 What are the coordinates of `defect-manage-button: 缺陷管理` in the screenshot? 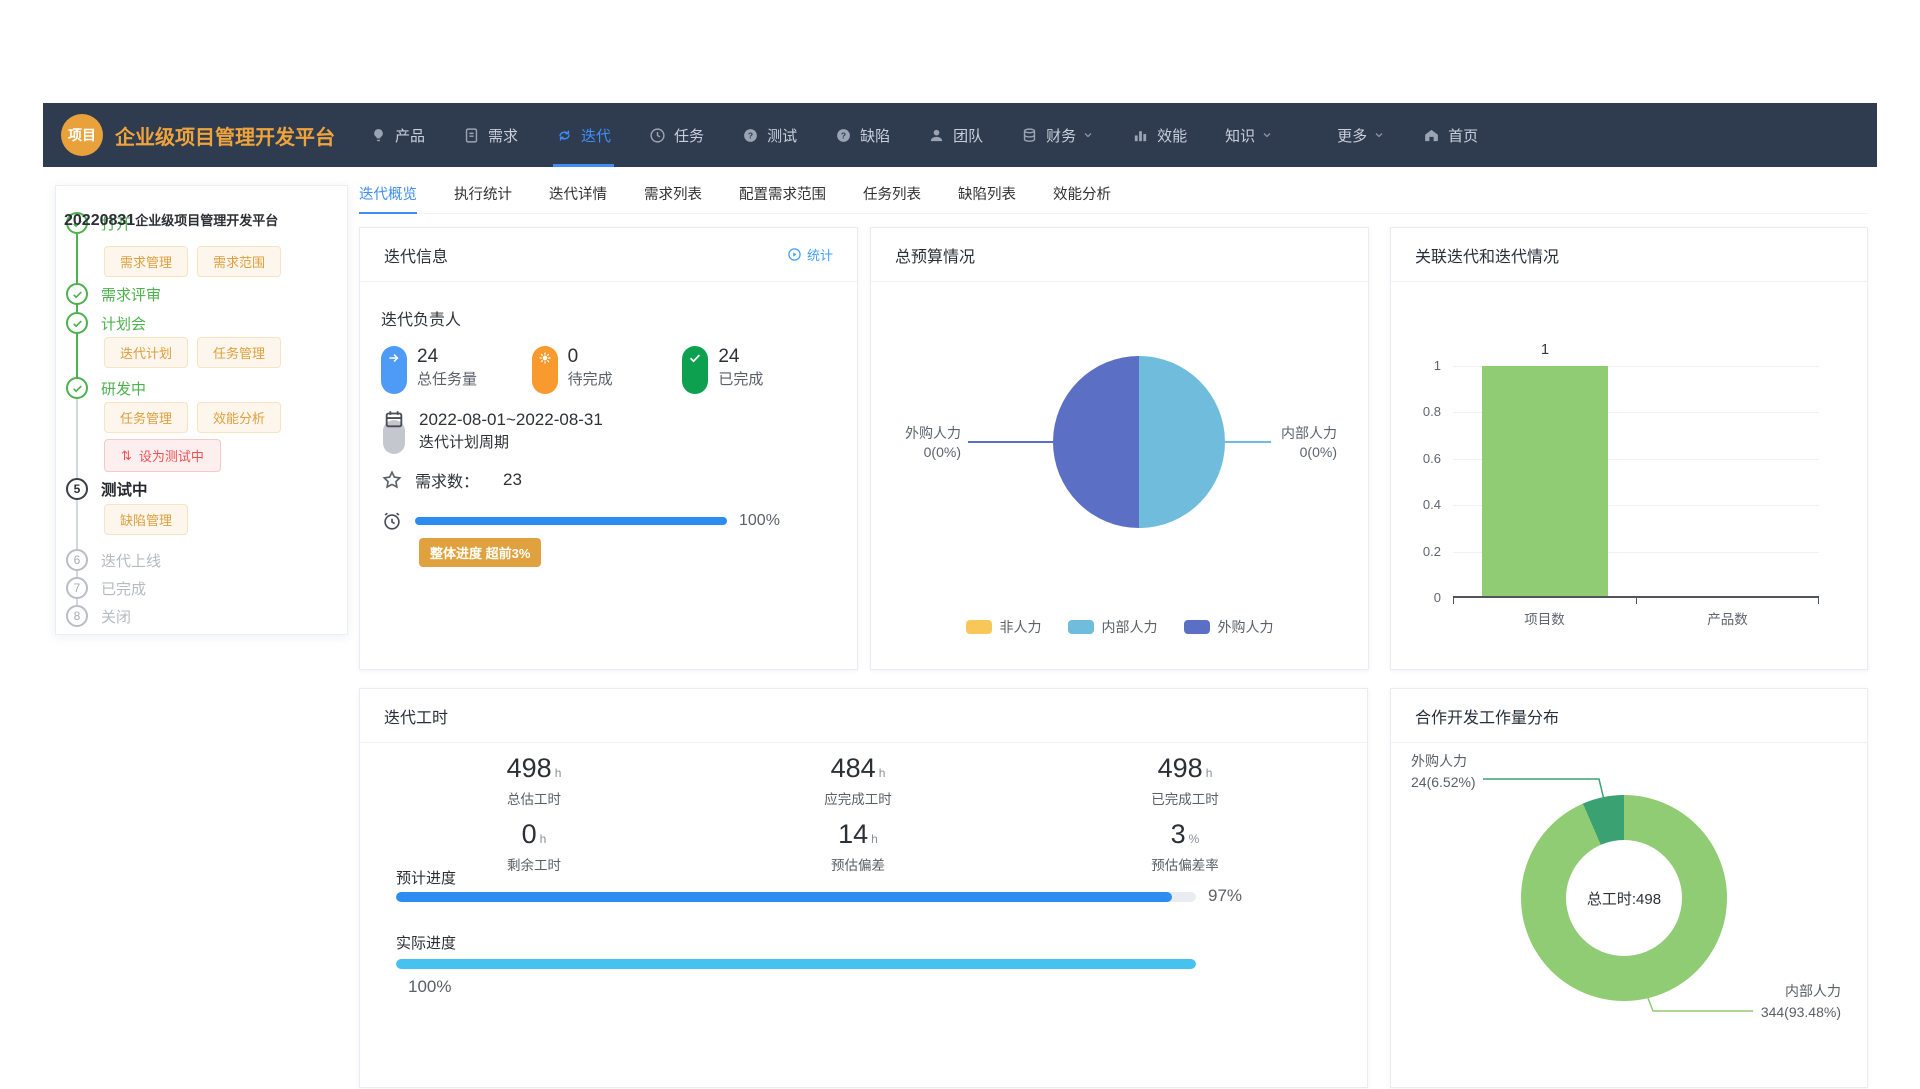 It's located at (146, 519).